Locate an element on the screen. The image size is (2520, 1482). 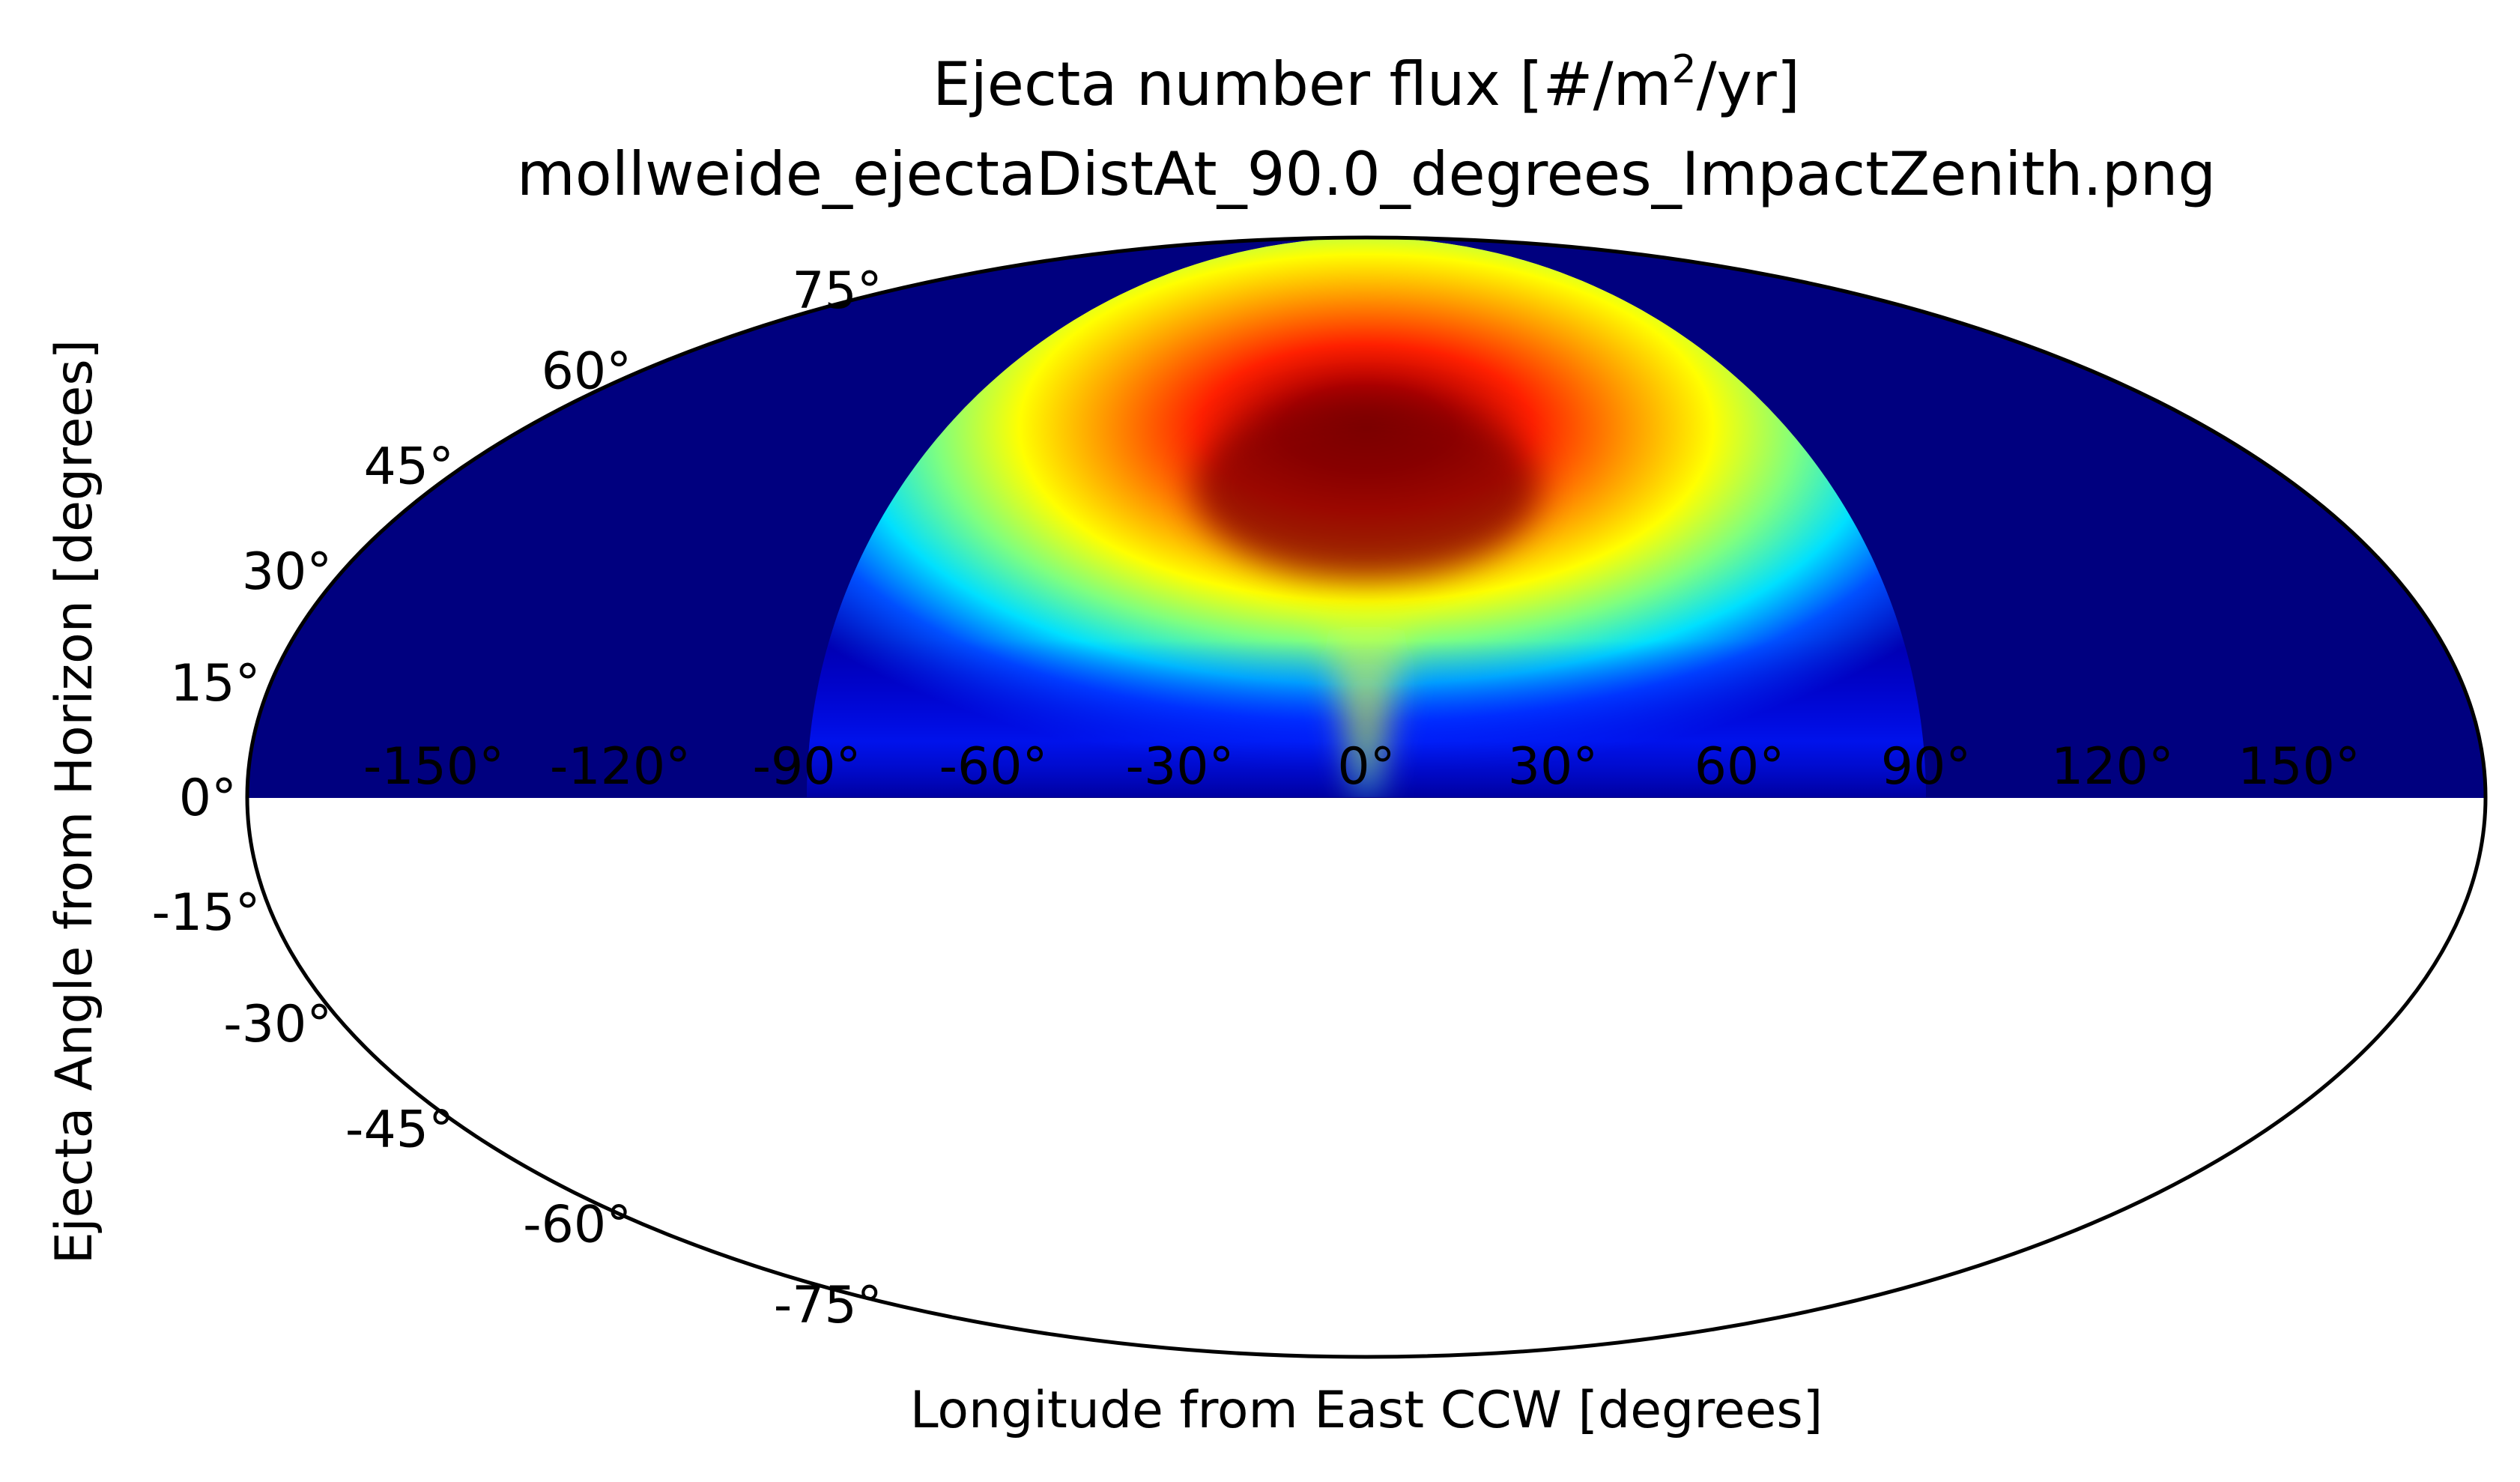
x-tick-label: 150° is located at coordinates (2299, 767).